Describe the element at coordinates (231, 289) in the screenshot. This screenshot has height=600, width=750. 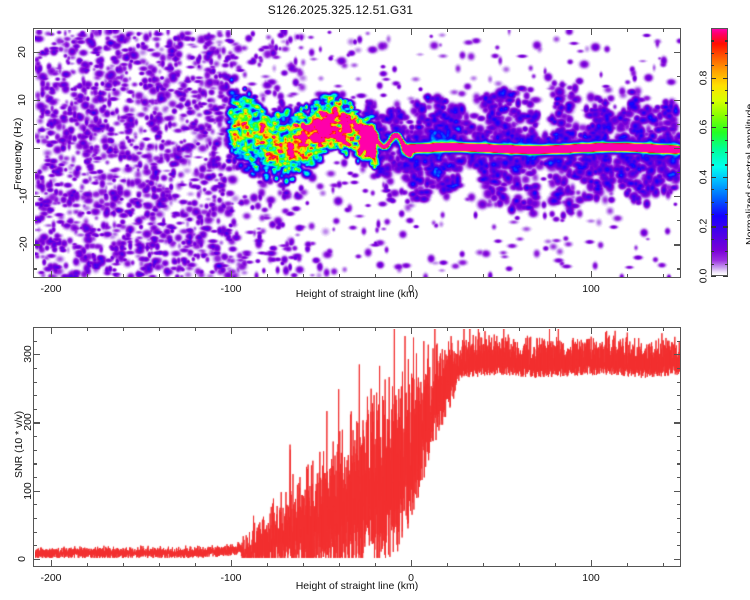
I see `top-x-tick: -100` at that location.